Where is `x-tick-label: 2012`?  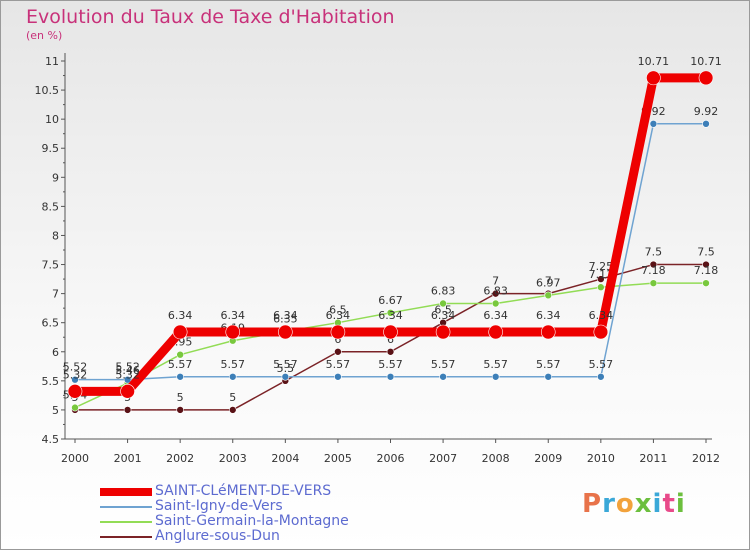
x-tick-label: 2012 is located at coordinates (706, 458).